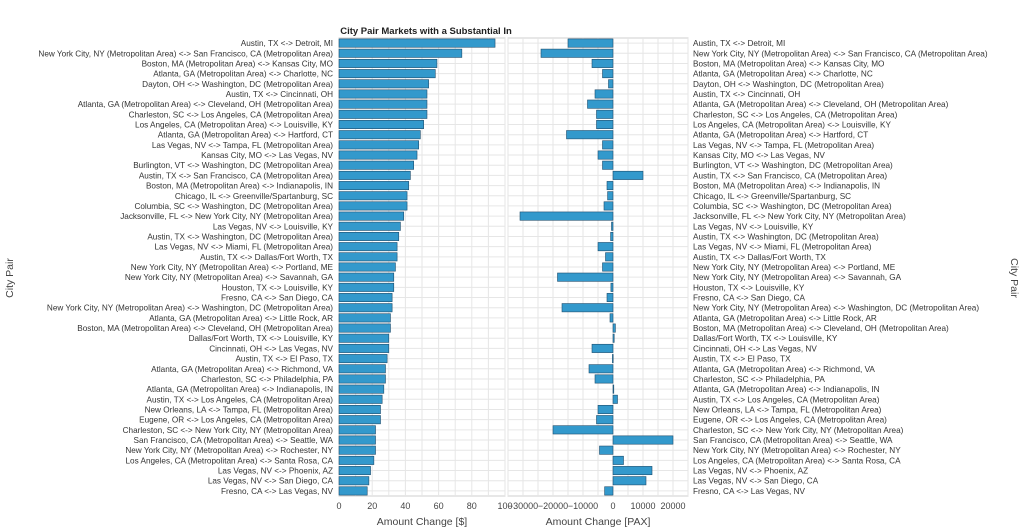 The height and width of the screenshot is (531, 1024). I want to click on category-label-left: Fresno, CA <-> San Diego, CA, so click(277, 298).